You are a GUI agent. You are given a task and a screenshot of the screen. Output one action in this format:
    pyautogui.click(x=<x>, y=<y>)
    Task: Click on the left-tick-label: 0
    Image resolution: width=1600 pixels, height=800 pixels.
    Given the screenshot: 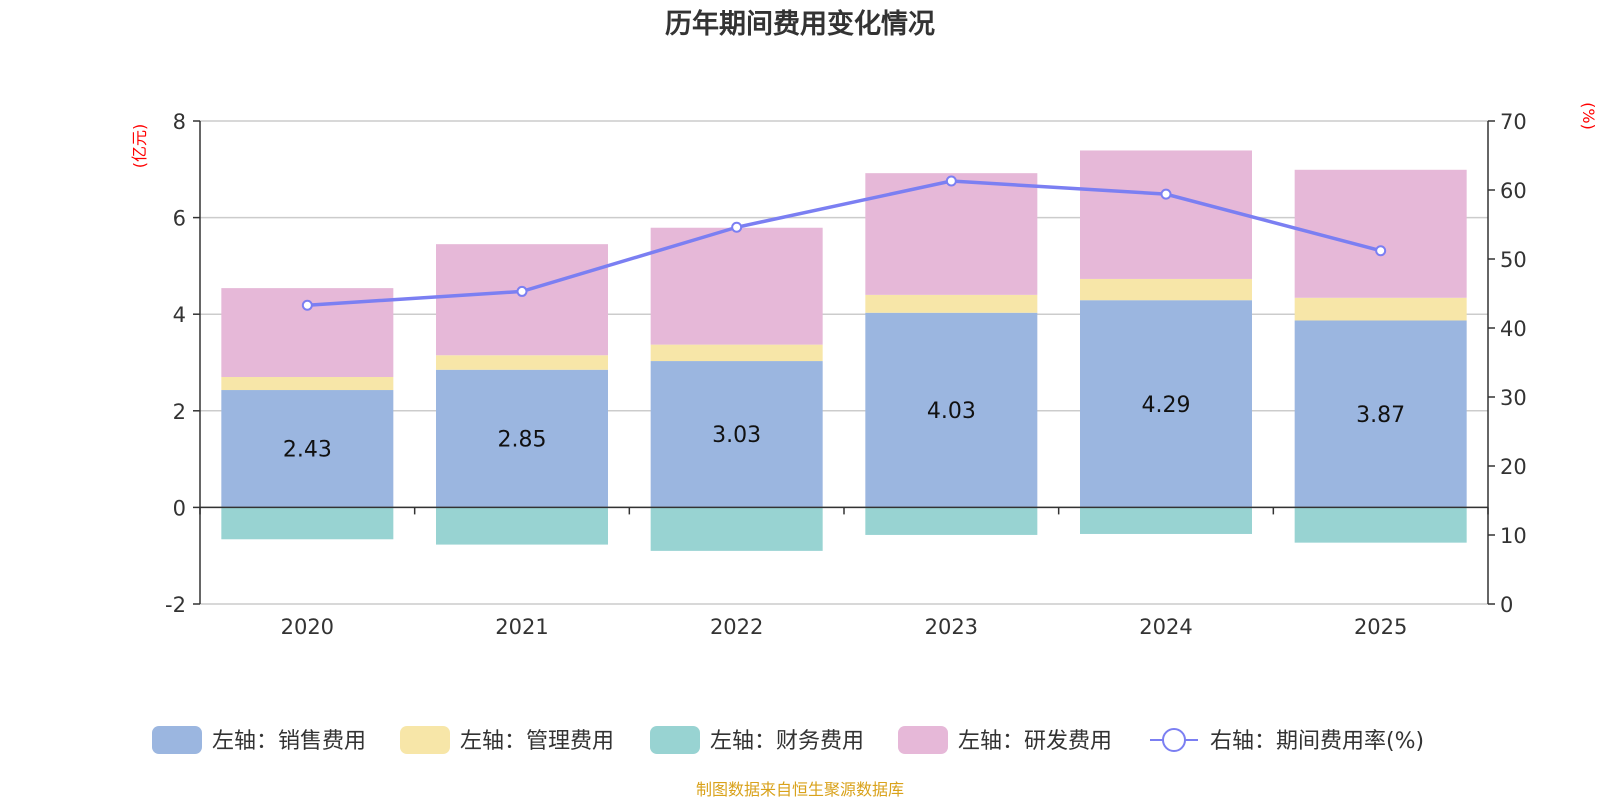 What is the action you would take?
    pyautogui.click(x=179, y=508)
    